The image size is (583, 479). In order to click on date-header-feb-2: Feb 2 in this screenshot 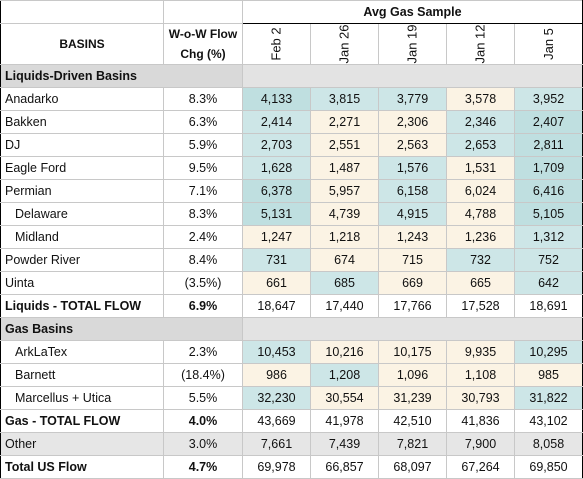, I will do `click(276, 44)`.